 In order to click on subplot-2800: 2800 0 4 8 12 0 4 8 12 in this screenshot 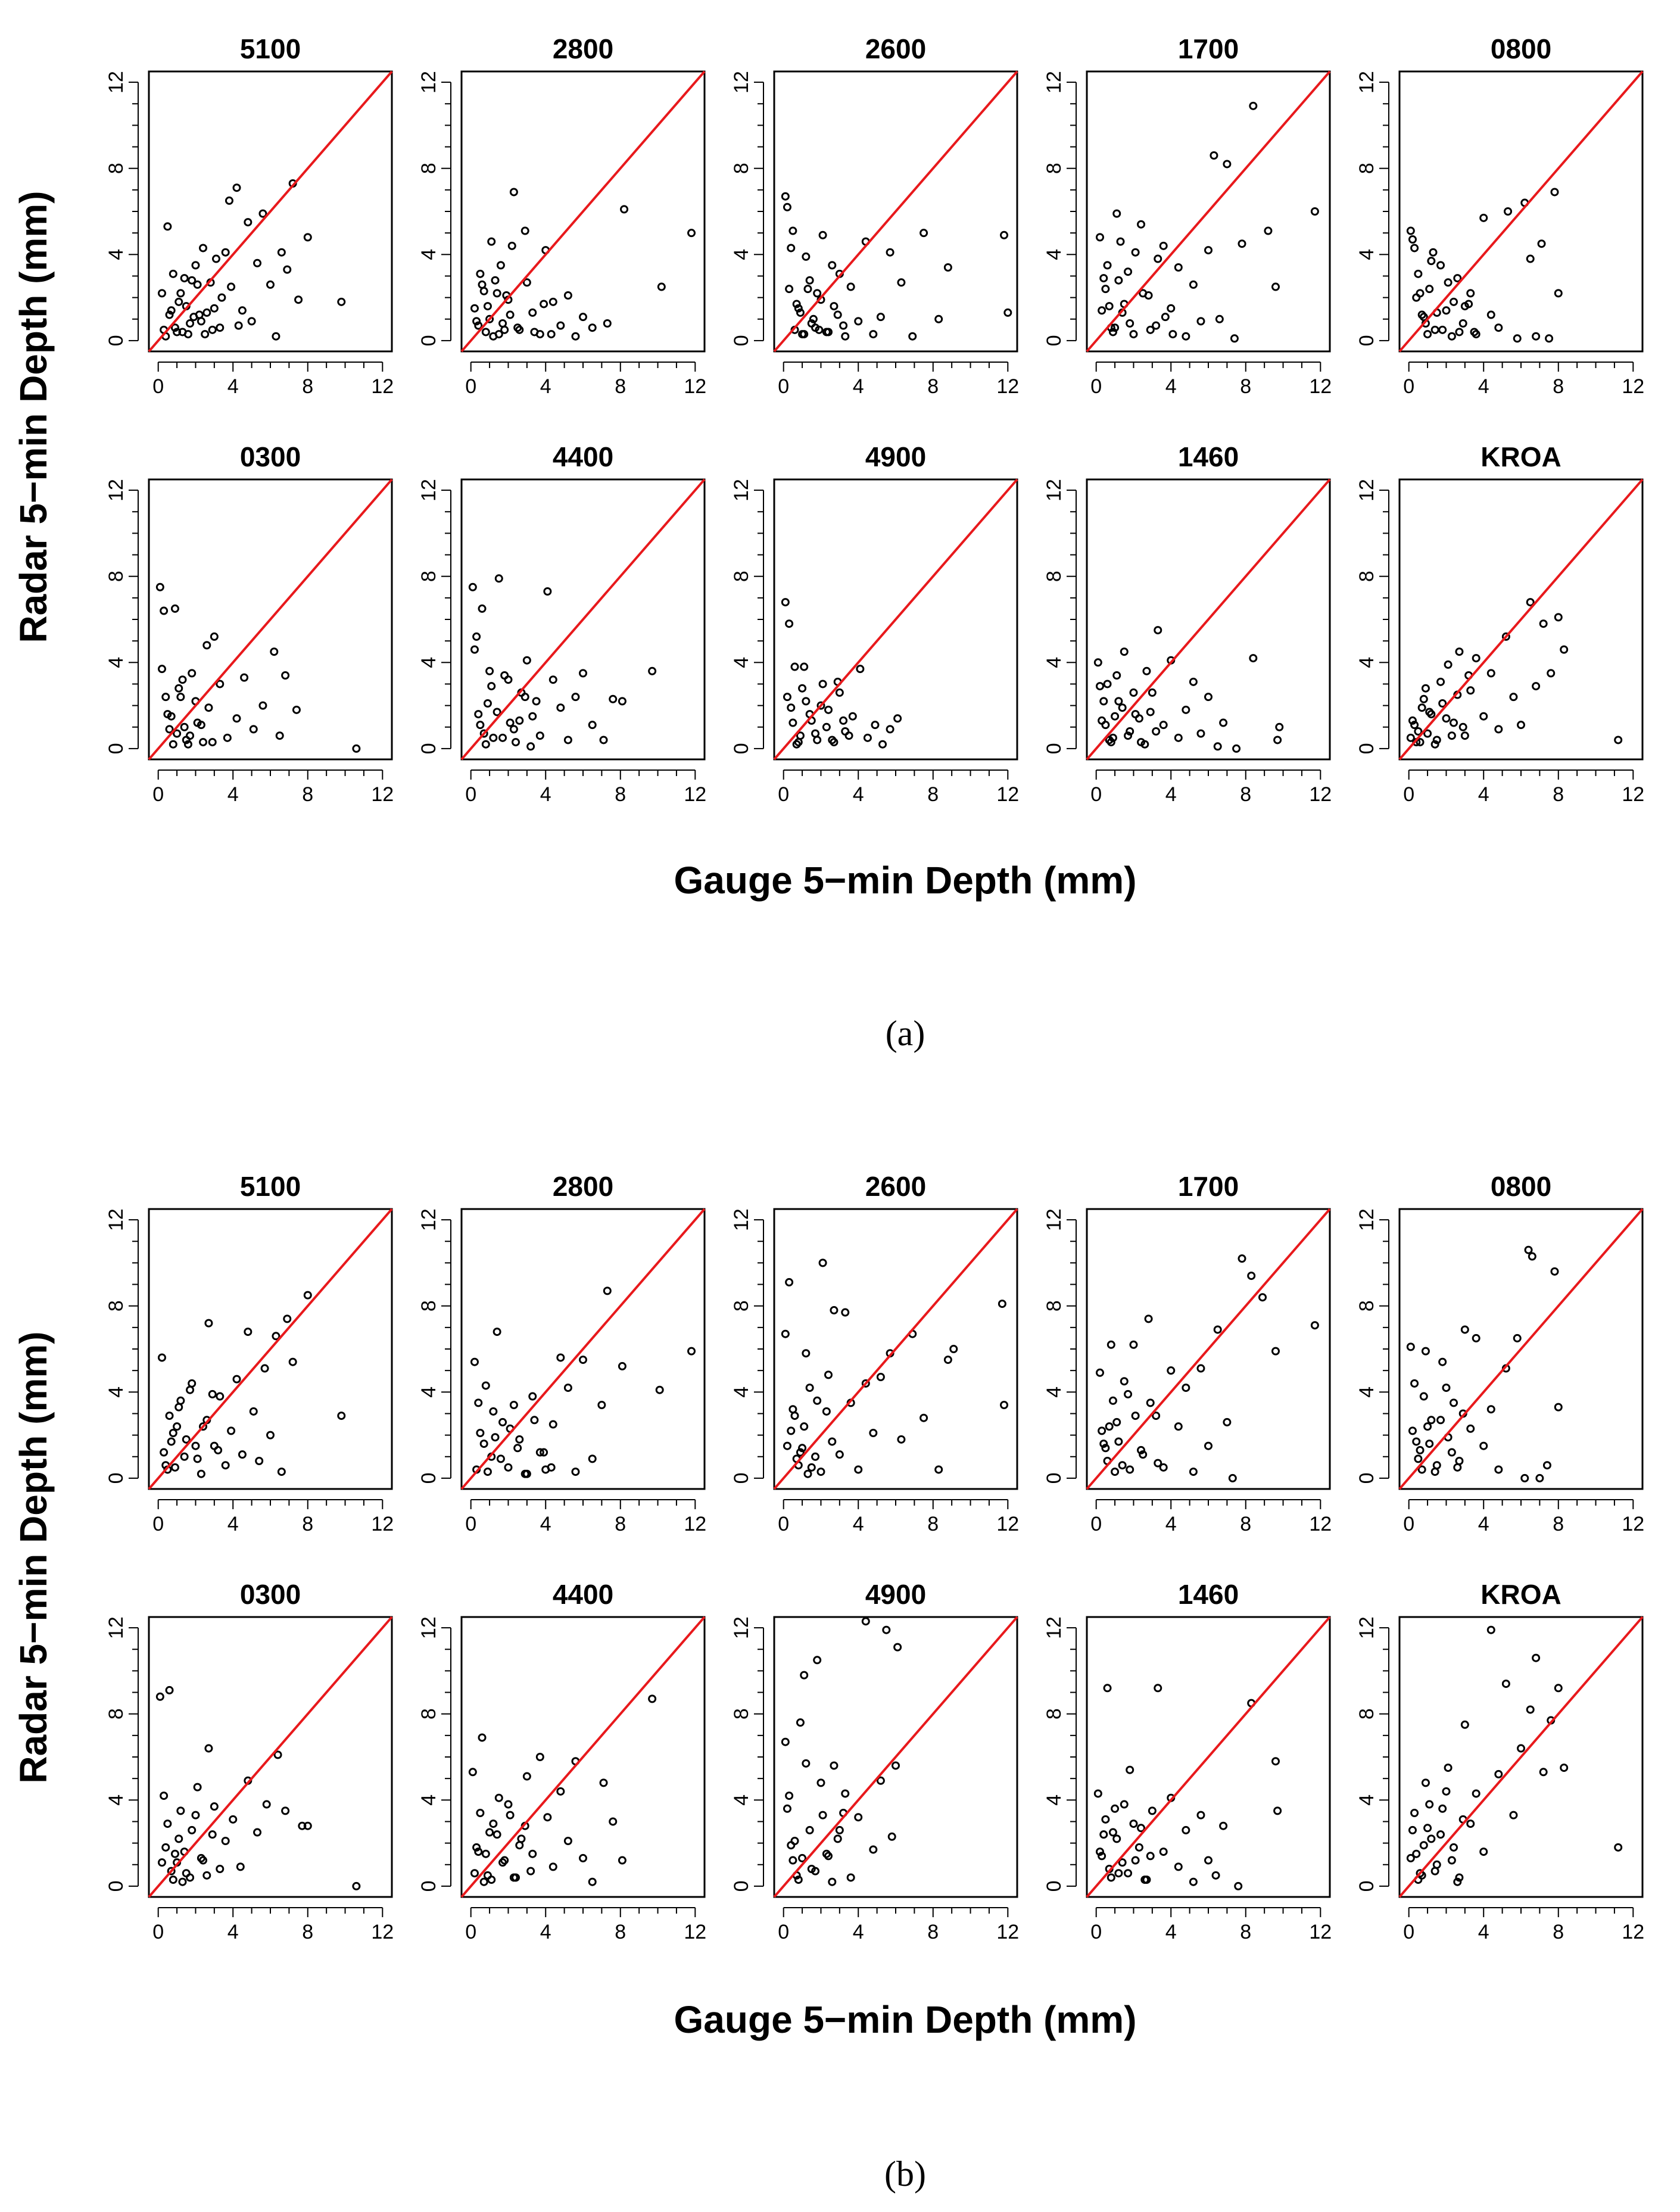, I will do `click(561, 216)`.